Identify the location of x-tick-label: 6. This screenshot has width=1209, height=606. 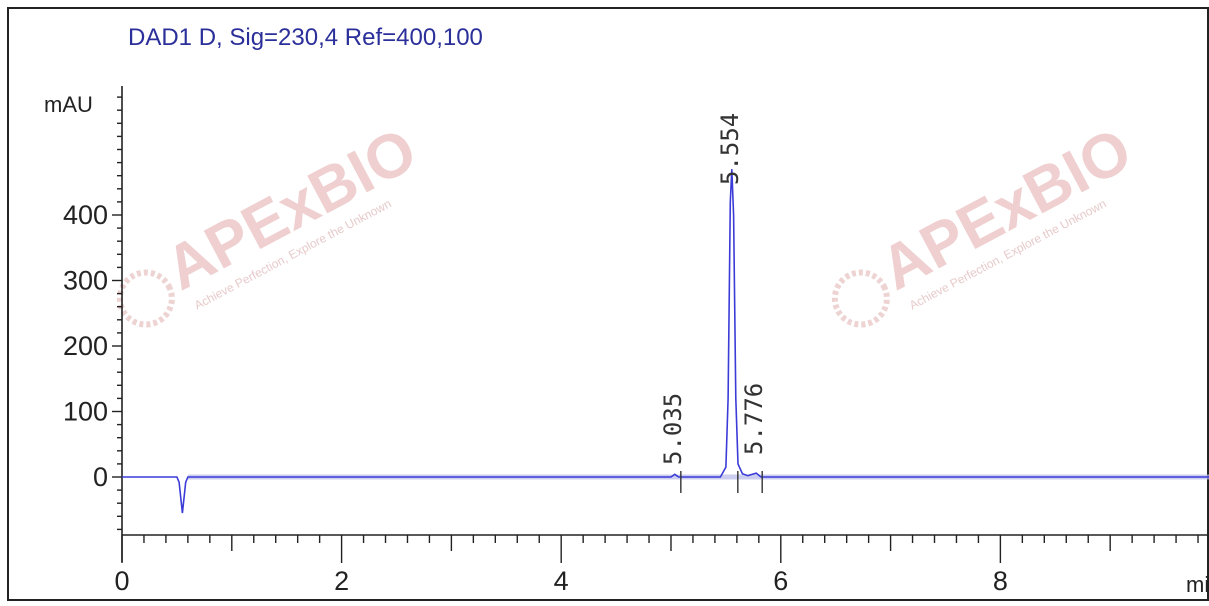
(780, 581).